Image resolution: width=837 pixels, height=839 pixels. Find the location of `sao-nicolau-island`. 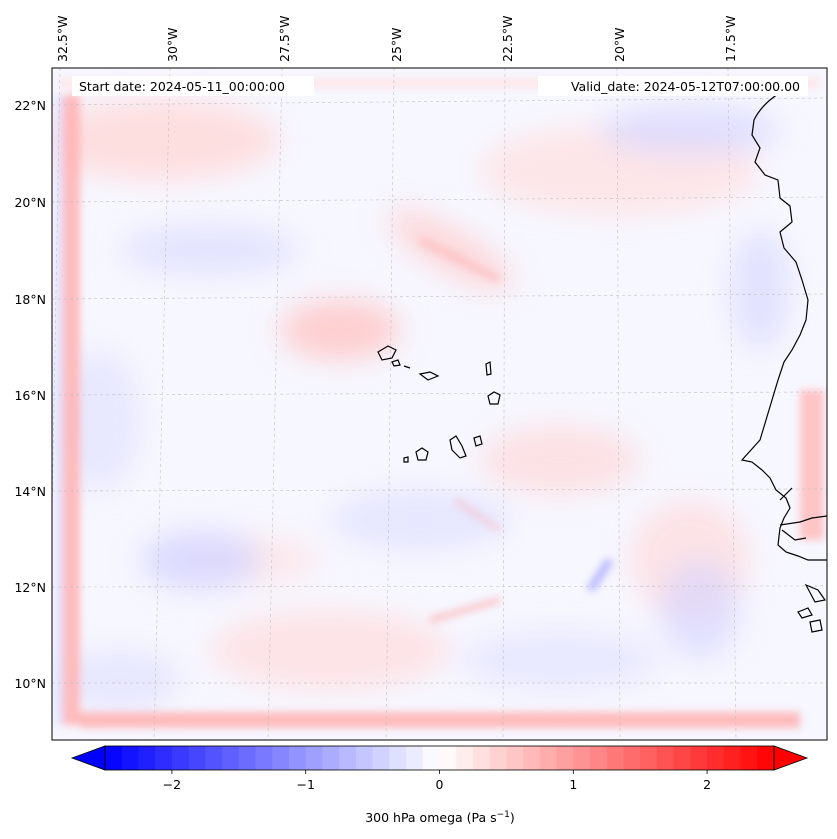

sao-nicolau-island is located at coordinates (429, 376).